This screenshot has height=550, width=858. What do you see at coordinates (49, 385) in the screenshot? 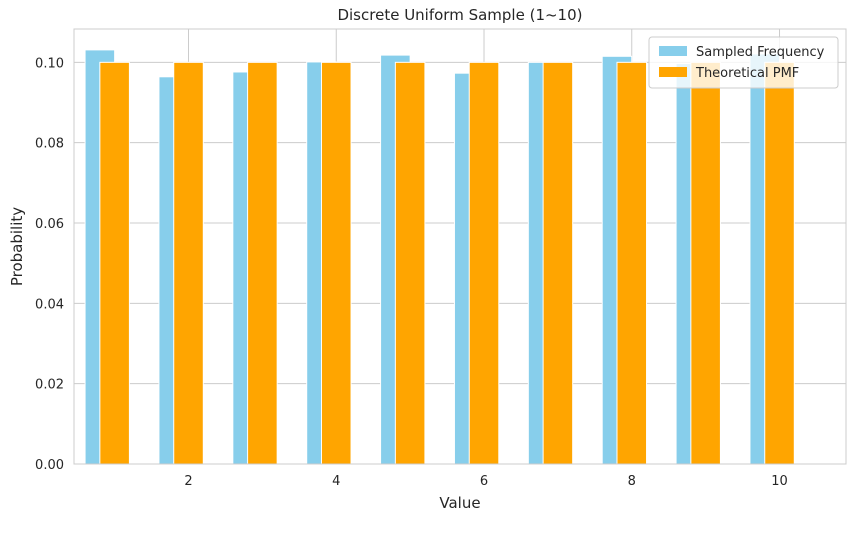
I see `y-tick-label: 0.02` at bounding box center [49, 385].